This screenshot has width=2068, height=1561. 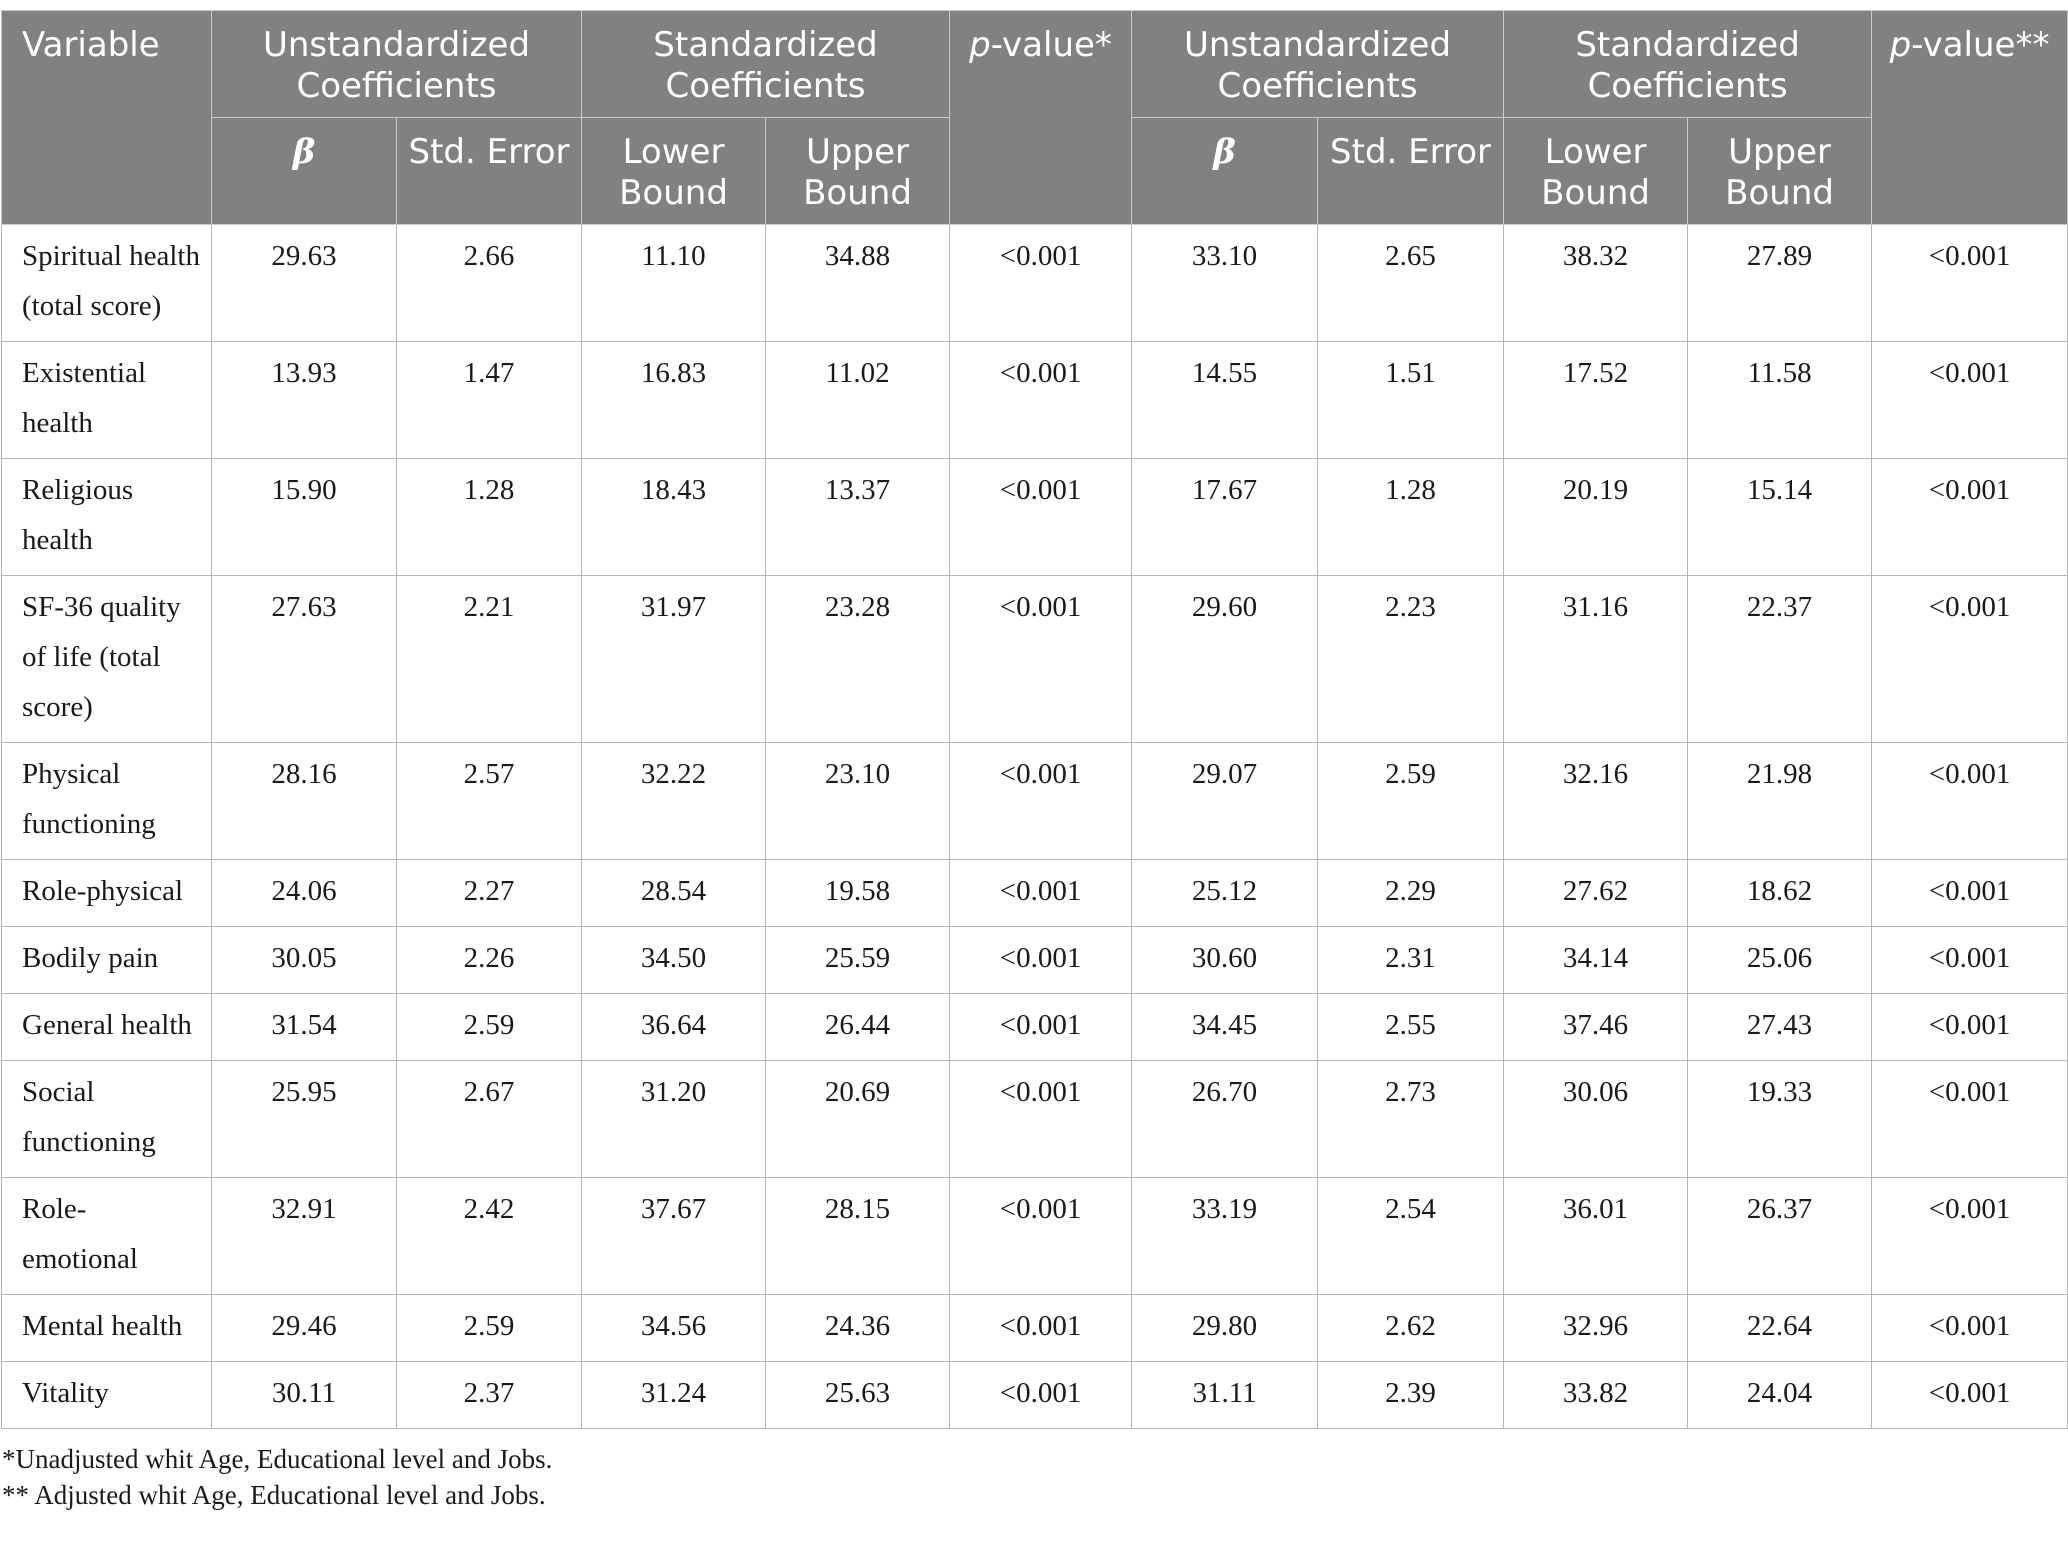 I want to click on cell-beta-unadjusted: 27.63, so click(x=304, y=659).